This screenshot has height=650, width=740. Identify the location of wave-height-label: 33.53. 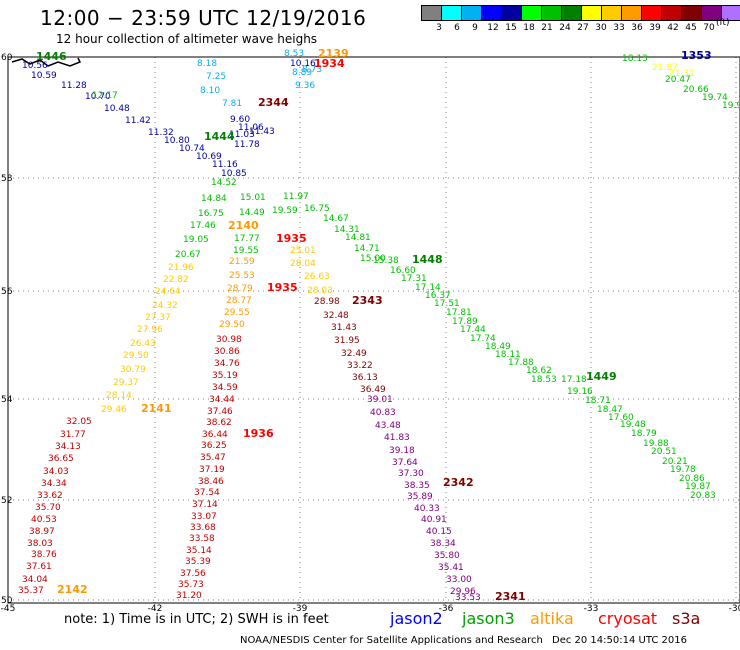
(468, 598).